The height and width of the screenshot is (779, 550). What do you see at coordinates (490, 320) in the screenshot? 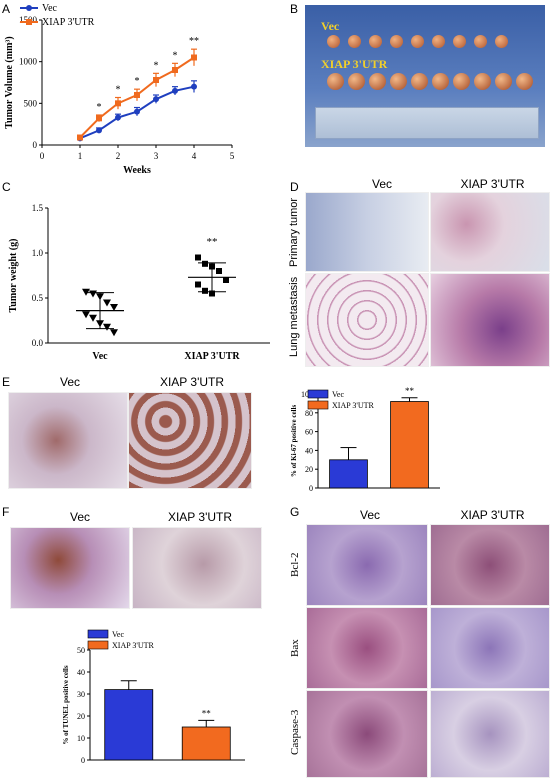
I see `micrograph-d-xiap-lung` at bounding box center [490, 320].